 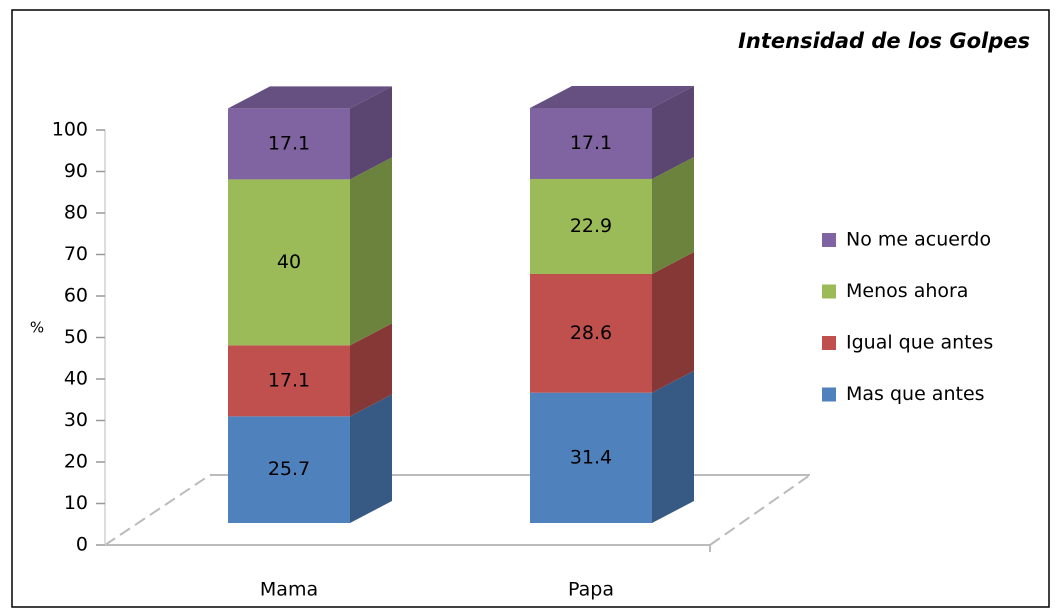 I want to click on legend-label: Menos ahora, so click(x=907, y=291).